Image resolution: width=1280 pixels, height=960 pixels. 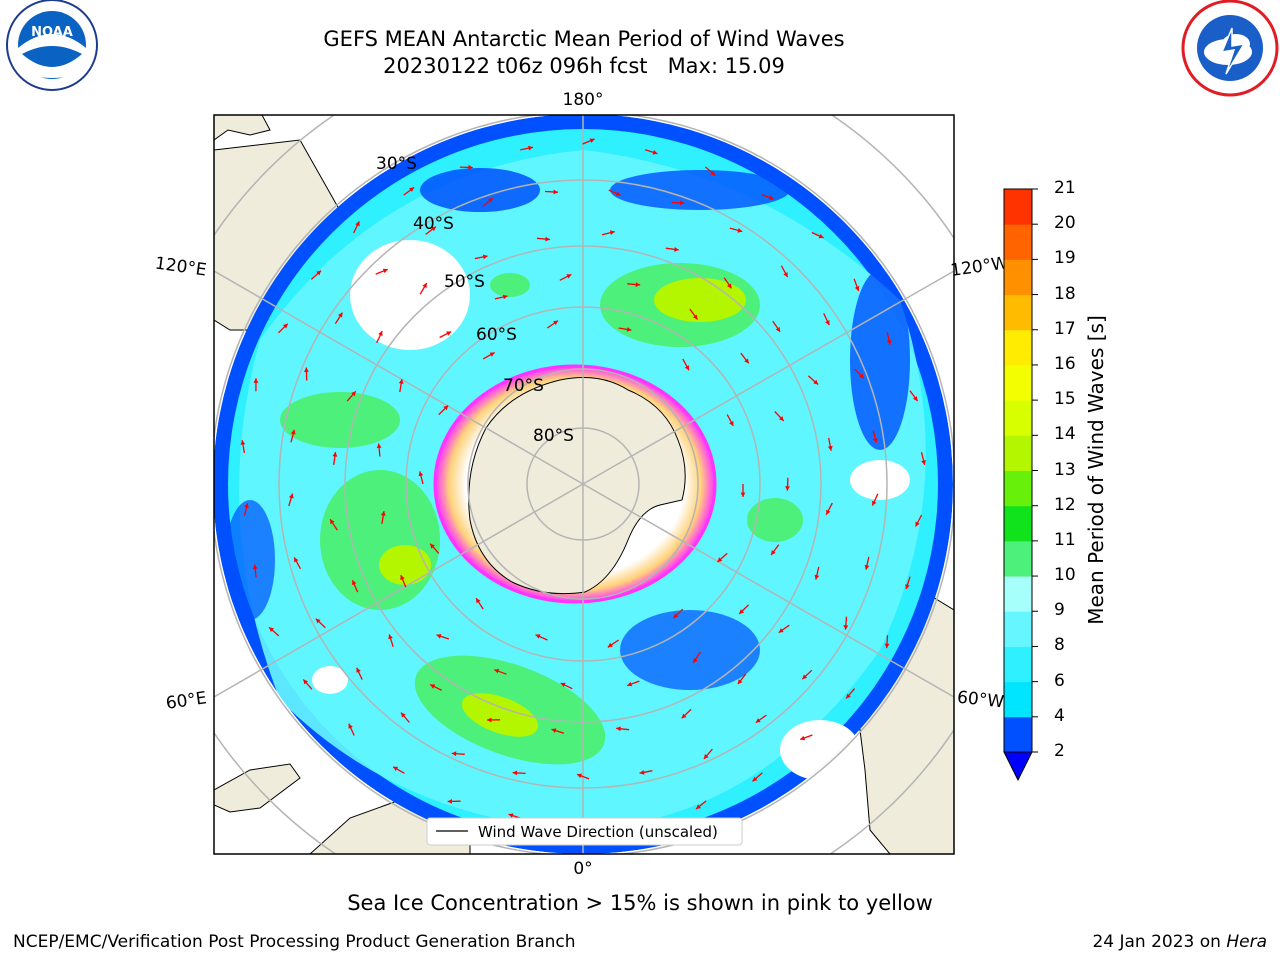 What do you see at coordinates (1065, 434) in the screenshot?
I see `colorbar-tick-label: 14` at bounding box center [1065, 434].